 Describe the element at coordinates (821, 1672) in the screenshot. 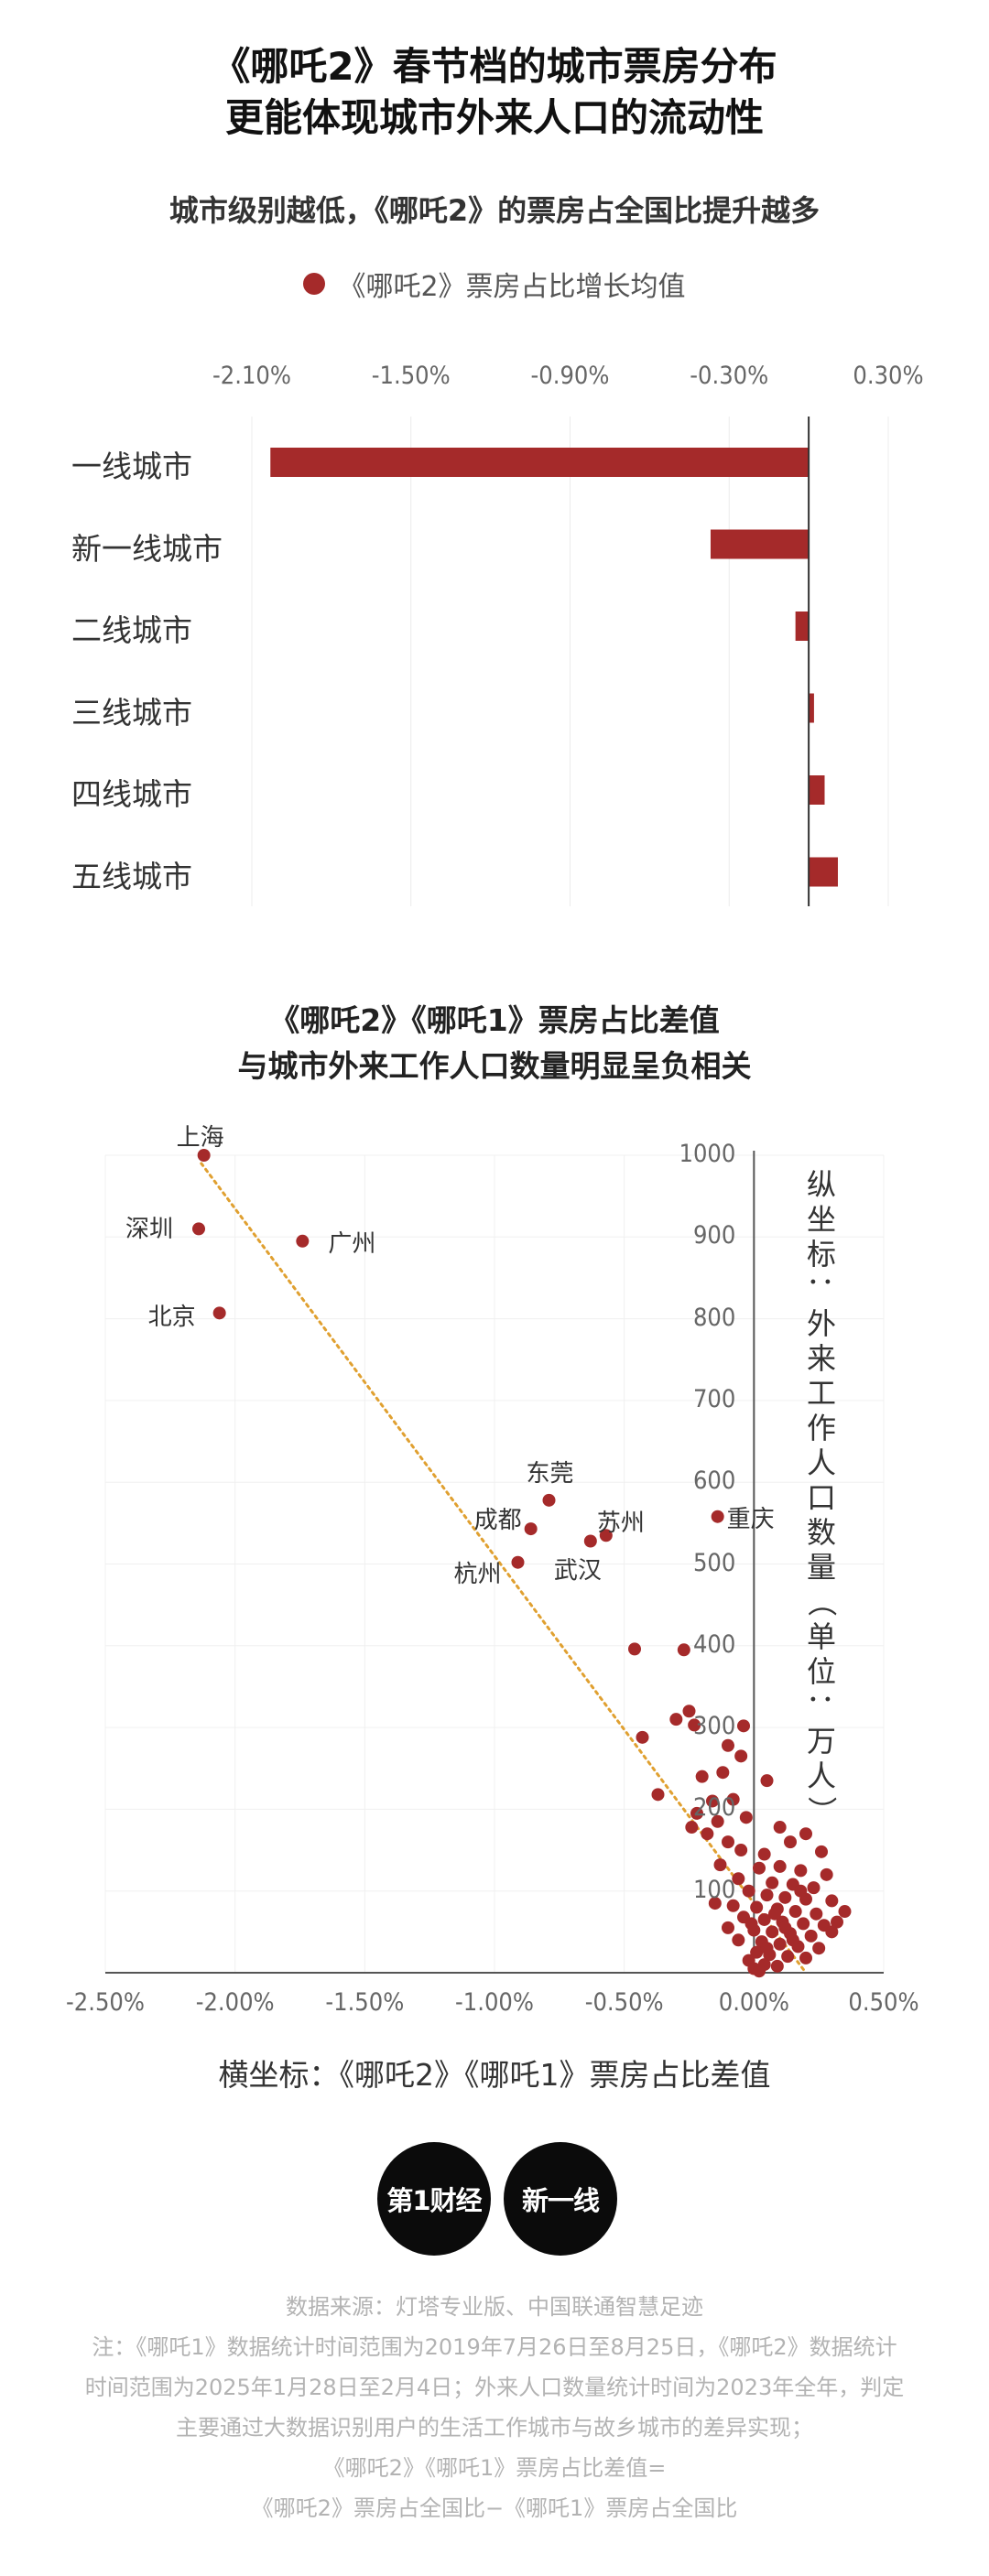

I see `scatter-y-axis-label-char: 位` at that location.